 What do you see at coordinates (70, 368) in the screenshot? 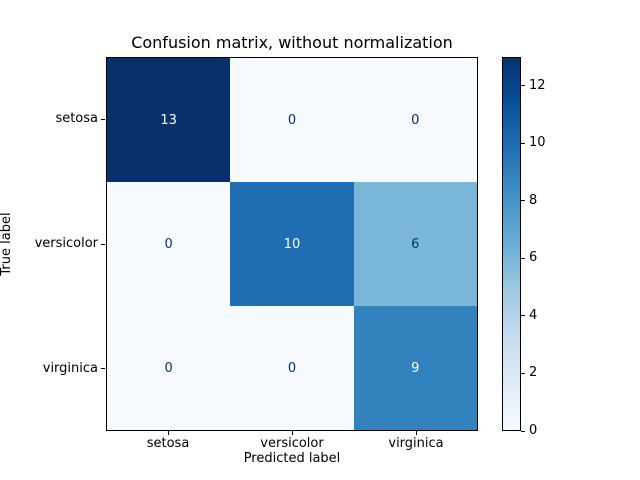
I see `y-tick-label: virginica` at bounding box center [70, 368].